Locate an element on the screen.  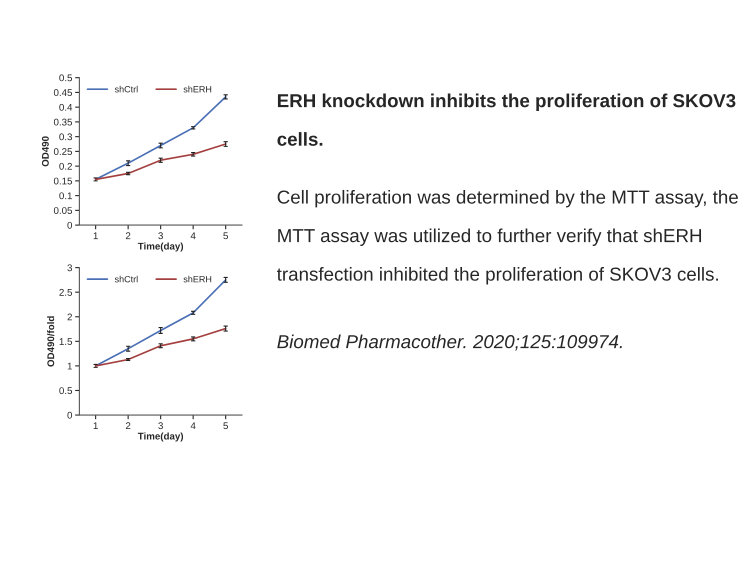
y-axis-title: OD490/fold is located at coordinates (50, 341).